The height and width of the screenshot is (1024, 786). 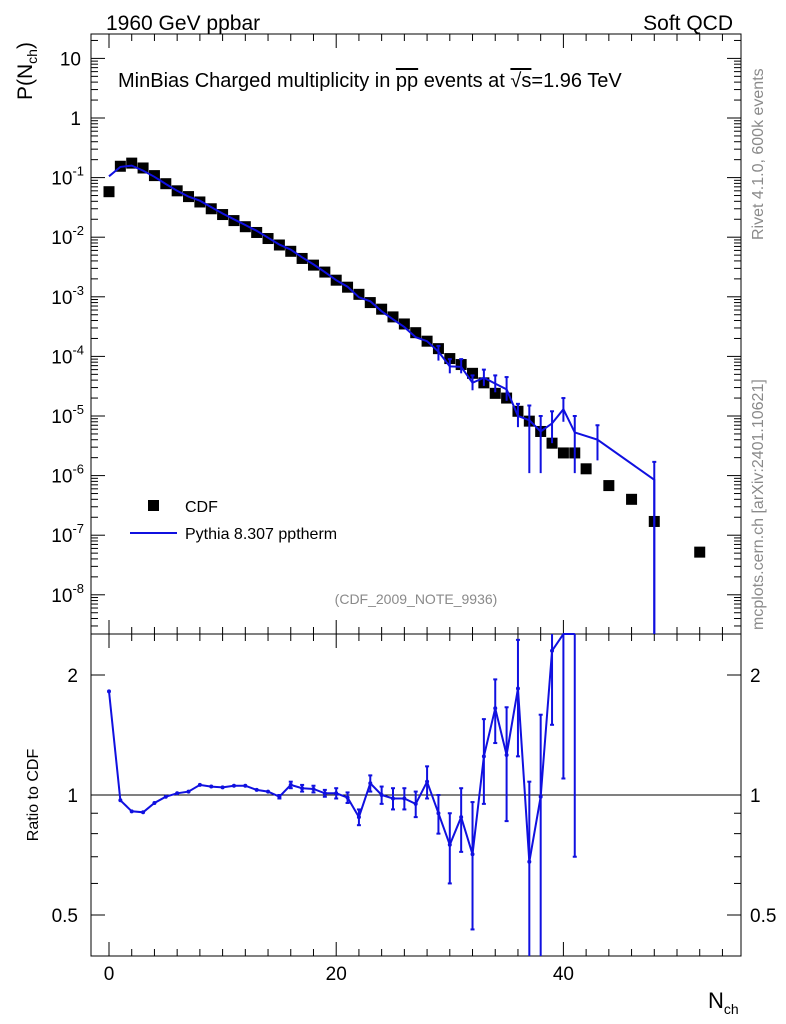 I want to click on rivet-label: Rivet 4.1.0, 600k events, so click(x=758, y=154).